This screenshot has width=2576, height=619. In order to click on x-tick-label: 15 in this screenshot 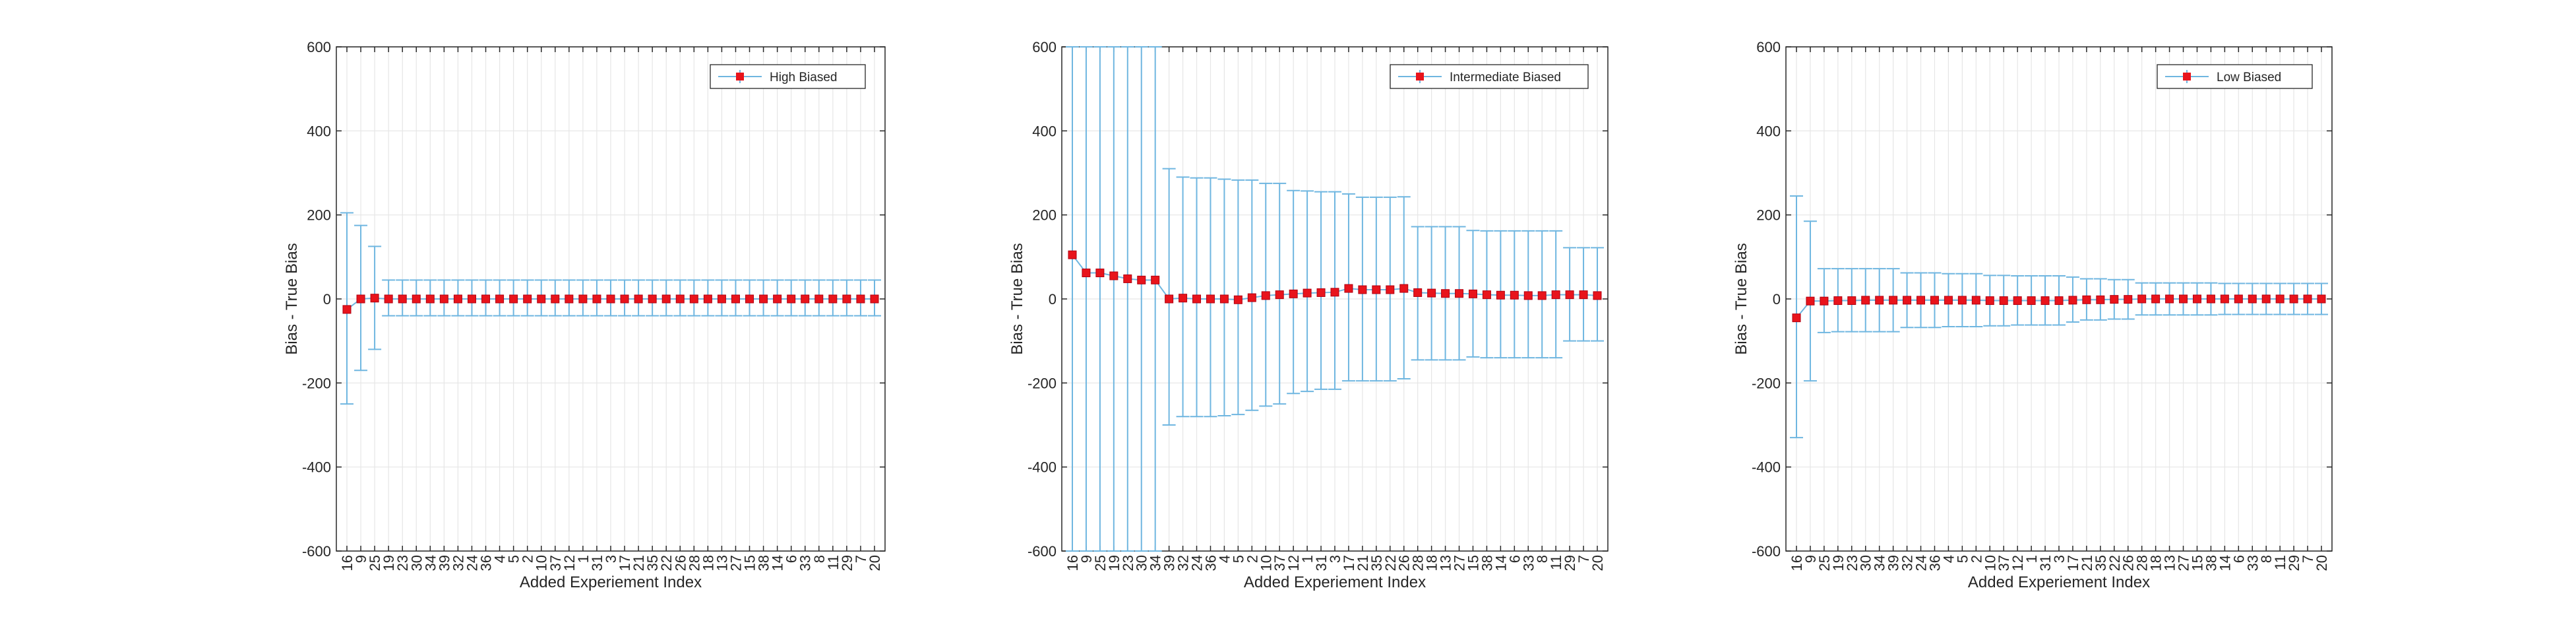, I will do `click(750, 563)`.